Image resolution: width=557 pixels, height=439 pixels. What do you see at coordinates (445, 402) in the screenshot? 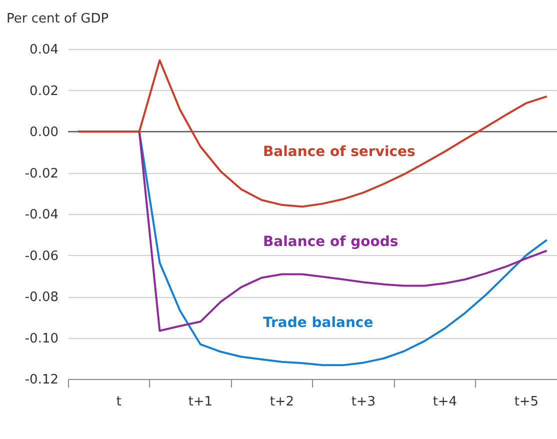
I see `x-tick-label: t+4` at bounding box center [445, 402].